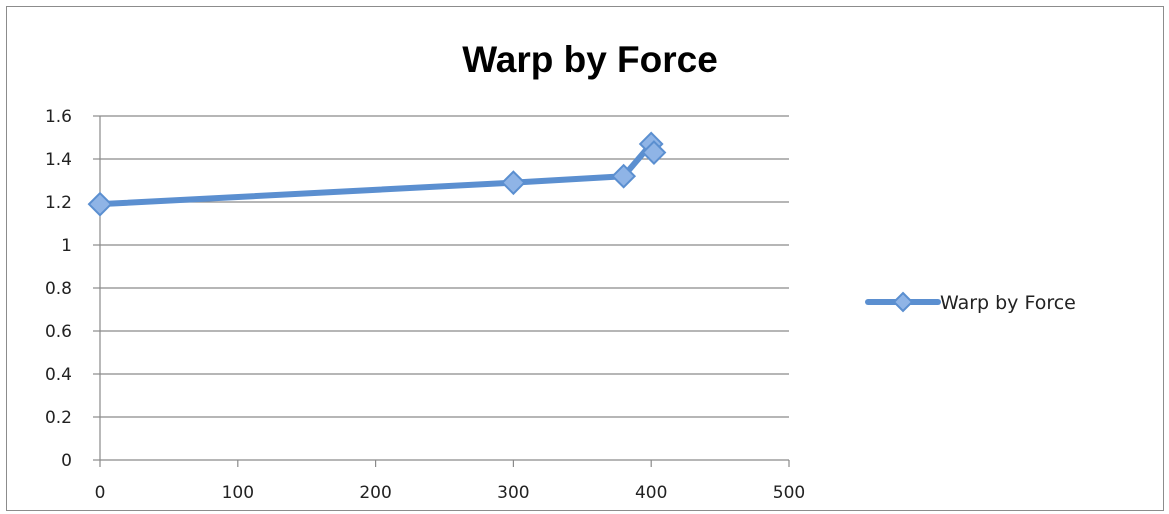  I want to click on legend-label: Warp by Force, so click(1008, 303).